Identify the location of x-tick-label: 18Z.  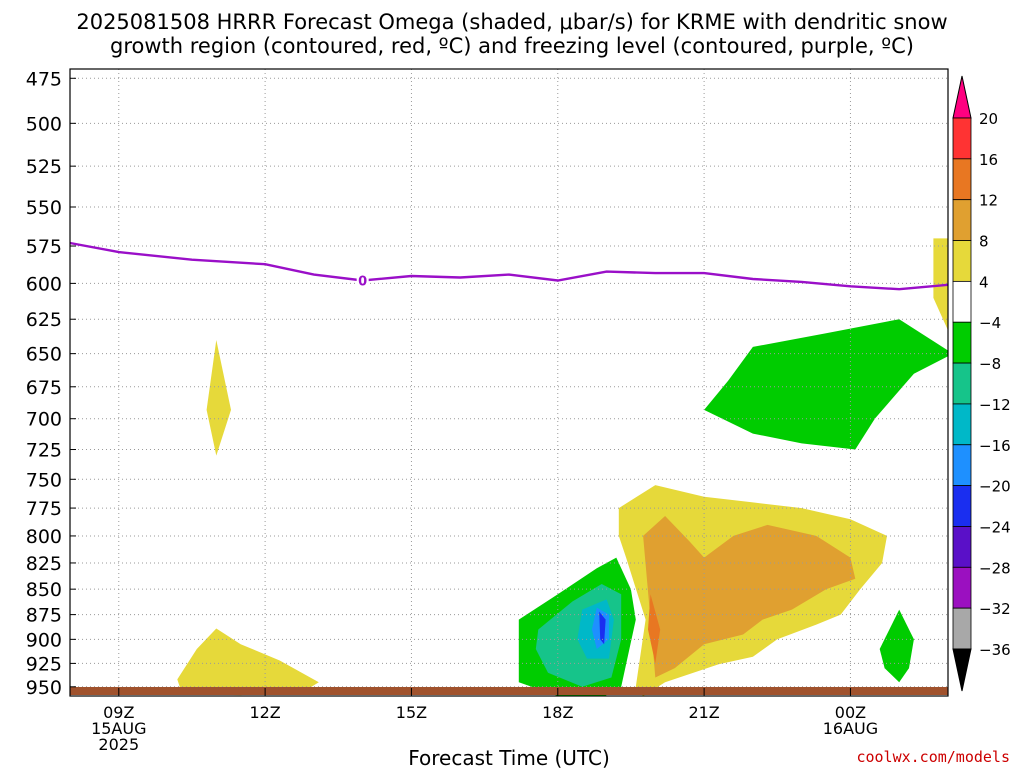
(557, 712).